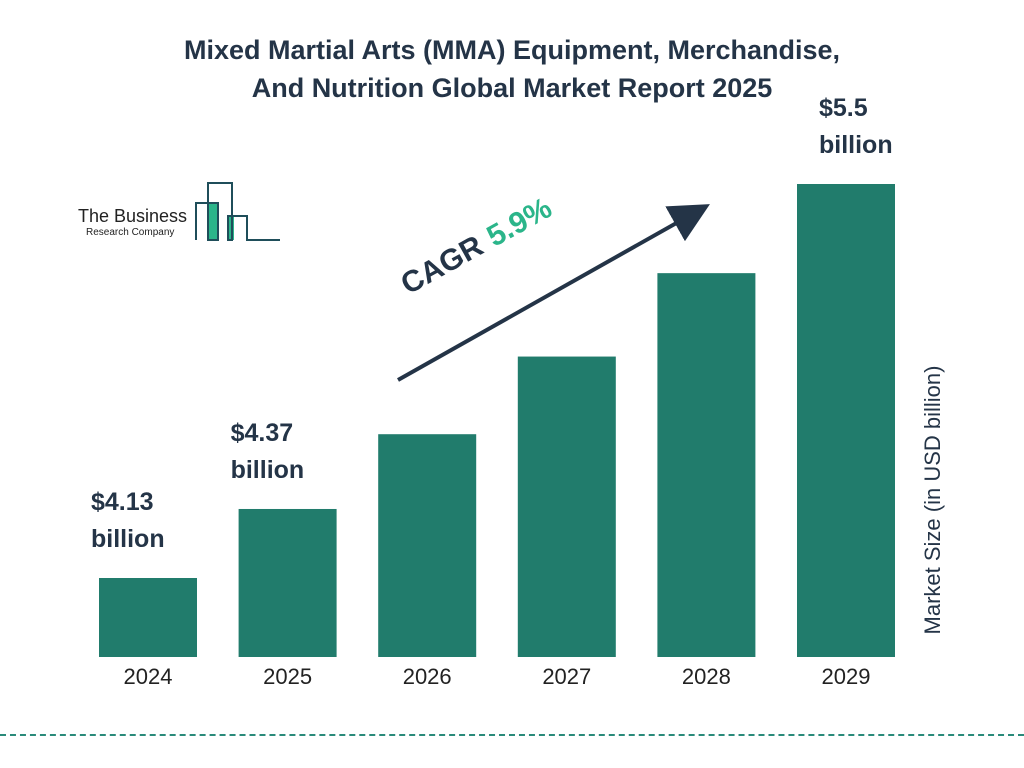 This screenshot has width=1024, height=768. What do you see at coordinates (122, 502) in the screenshot?
I see `data-label-value: $4.13` at bounding box center [122, 502].